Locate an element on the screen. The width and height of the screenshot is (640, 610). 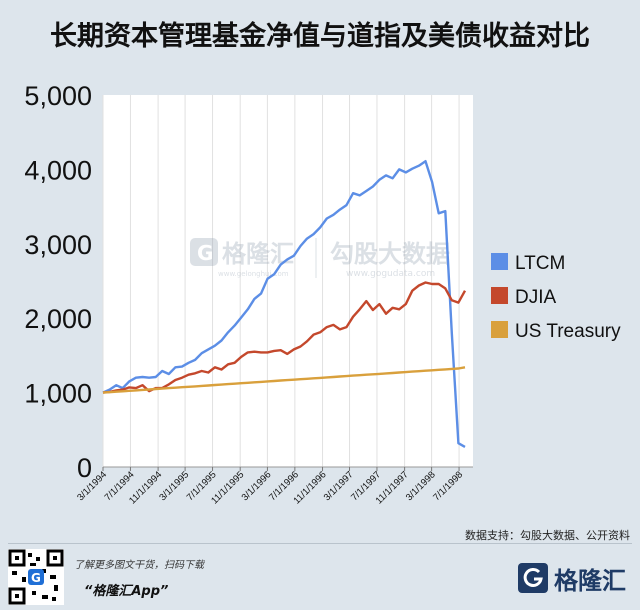
x-tick-label: 7/1/1998 is located at coordinates (448, 486).